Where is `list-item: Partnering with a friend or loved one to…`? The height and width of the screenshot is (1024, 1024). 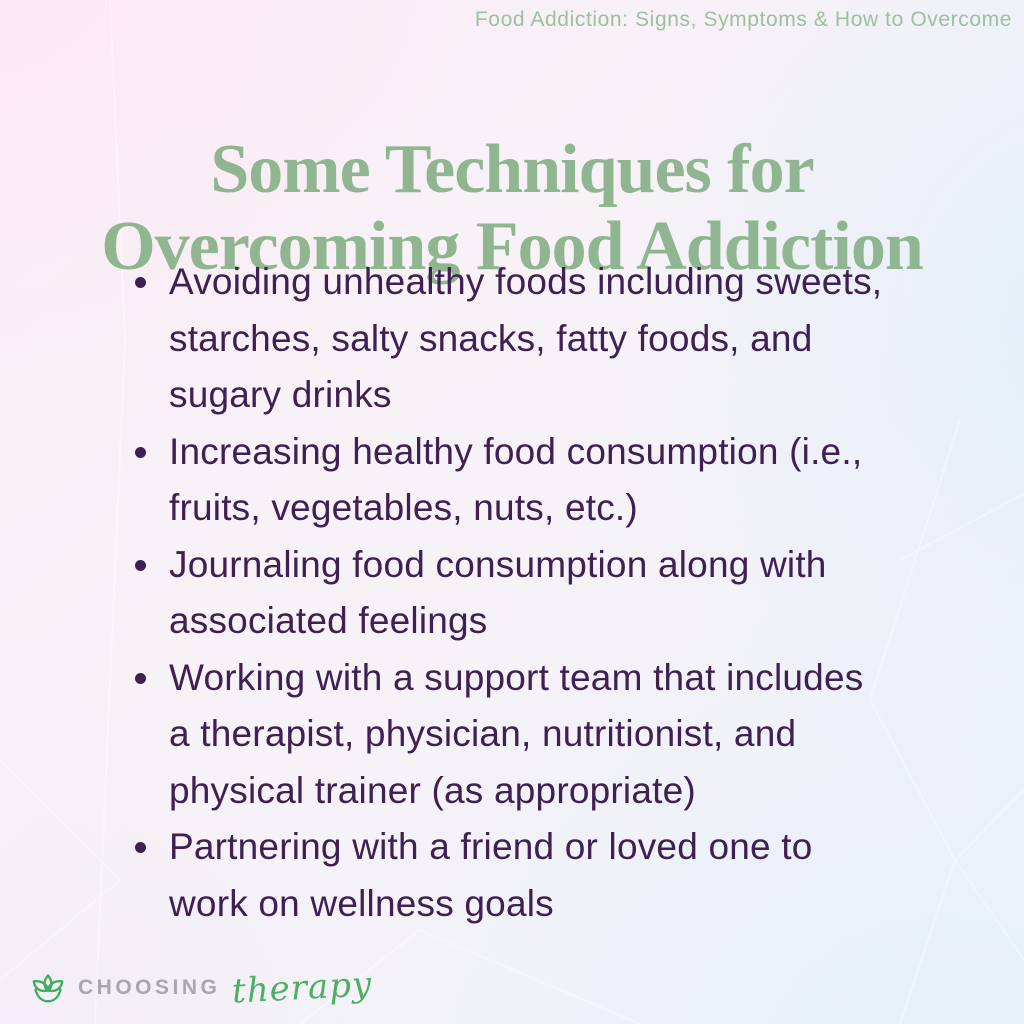 list-item: Partnering with a friend or loved one to… is located at coordinates (540, 875).